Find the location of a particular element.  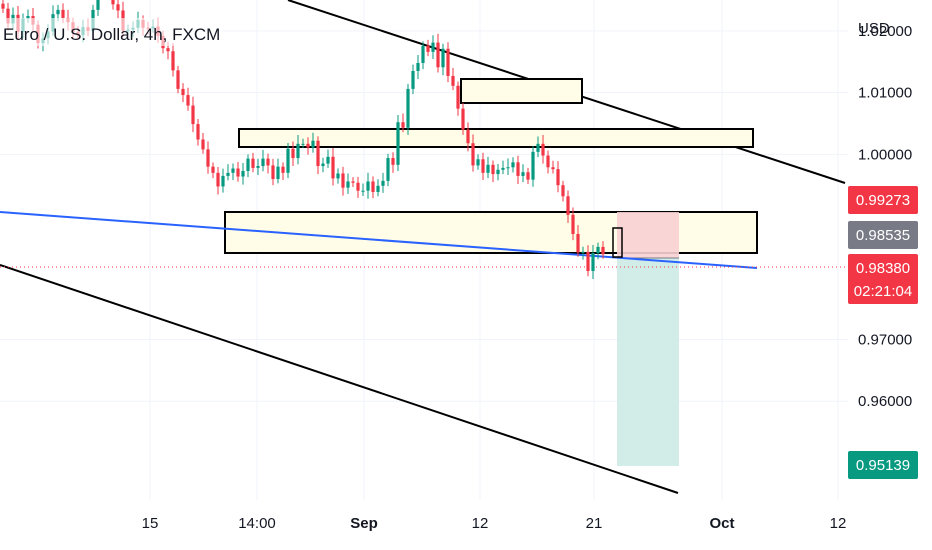

take-profit-badge is located at coordinates (883, 465).